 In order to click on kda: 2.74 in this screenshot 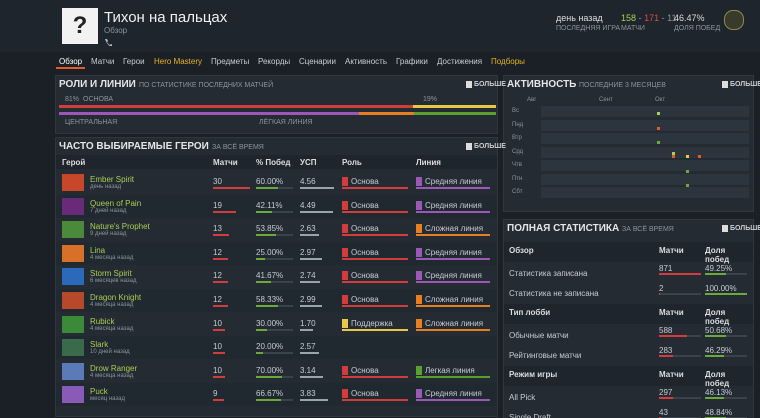, I will do `click(308, 276)`.